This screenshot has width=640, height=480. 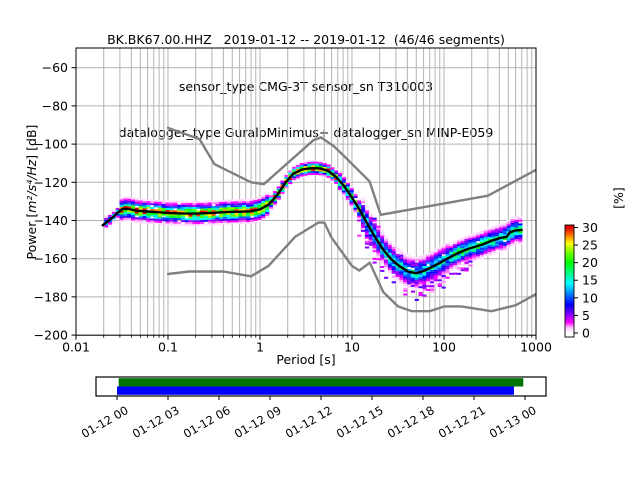 I want to click on colorbar-tick-label: 10, so click(x=590, y=297).